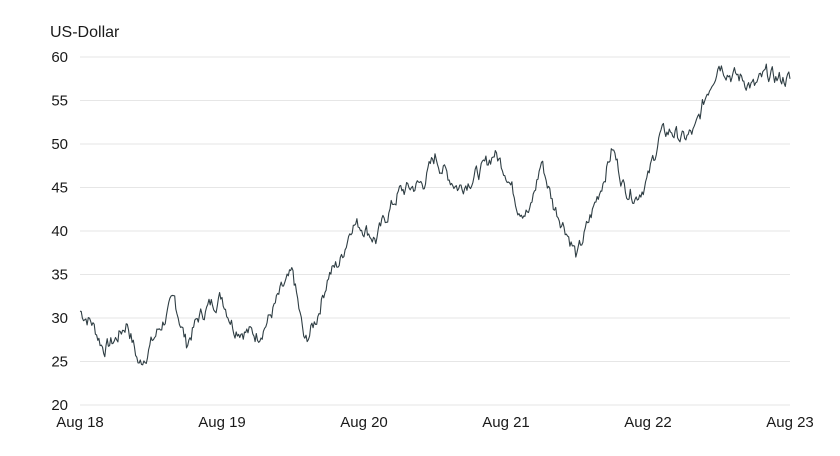 The image size is (840, 456). What do you see at coordinates (790, 422) in the screenshot?
I see `x-tick-label: Aug 23` at bounding box center [790, 422].